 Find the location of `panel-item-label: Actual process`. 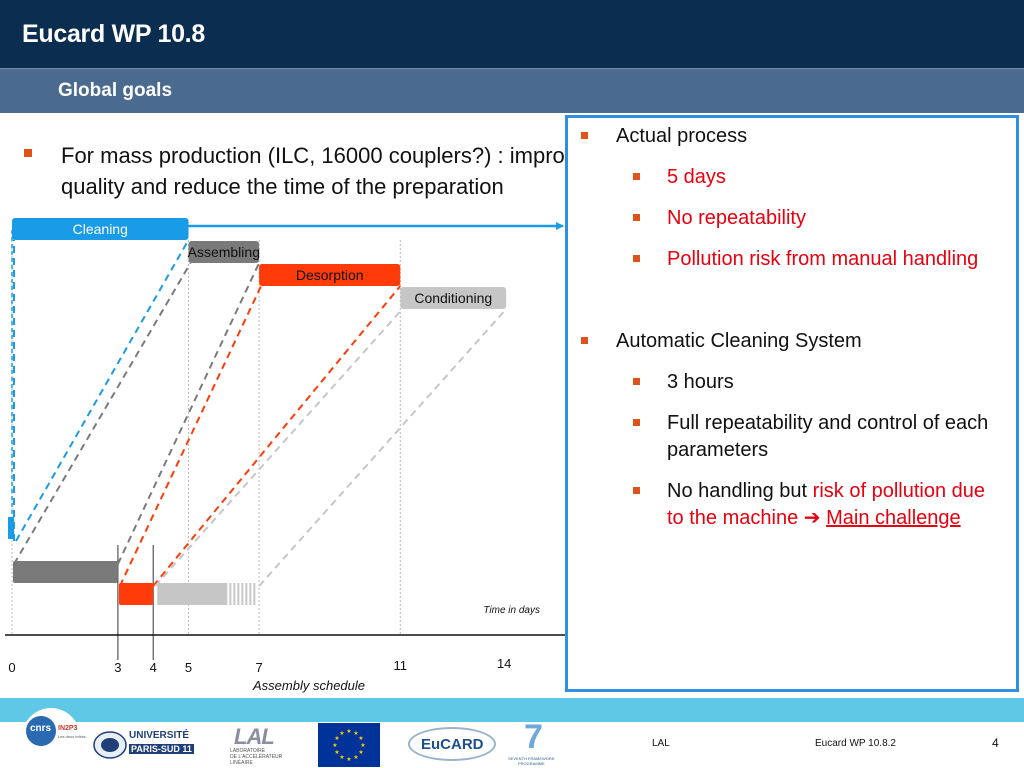

panel-item-label: Actual process is located at coordinates (682, 136).